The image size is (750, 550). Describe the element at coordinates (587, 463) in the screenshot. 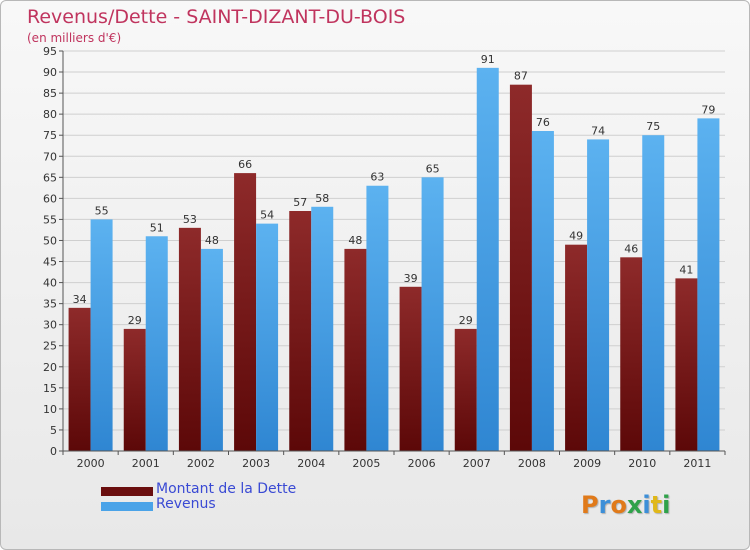

I see `x-tick-label: 2009` at that location.